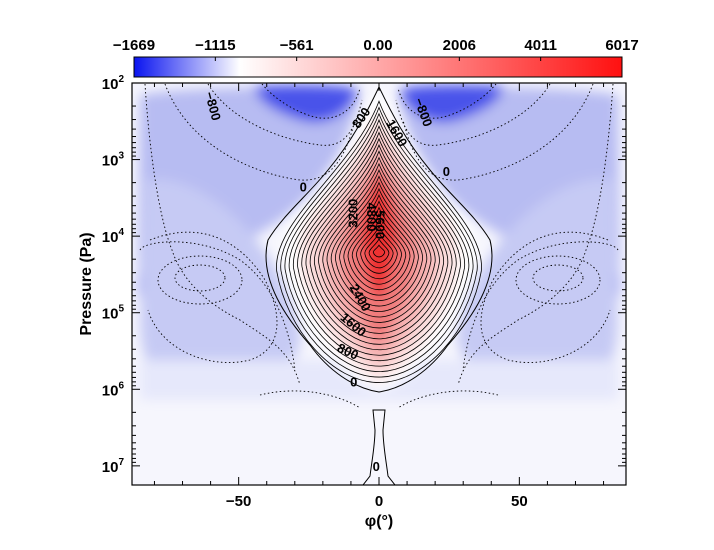 This screenshot has height=550, width=714. Describe the element at coordinates (540, 45) in the screenshot. I see `colorbar-tick-label: 4011` at that location.